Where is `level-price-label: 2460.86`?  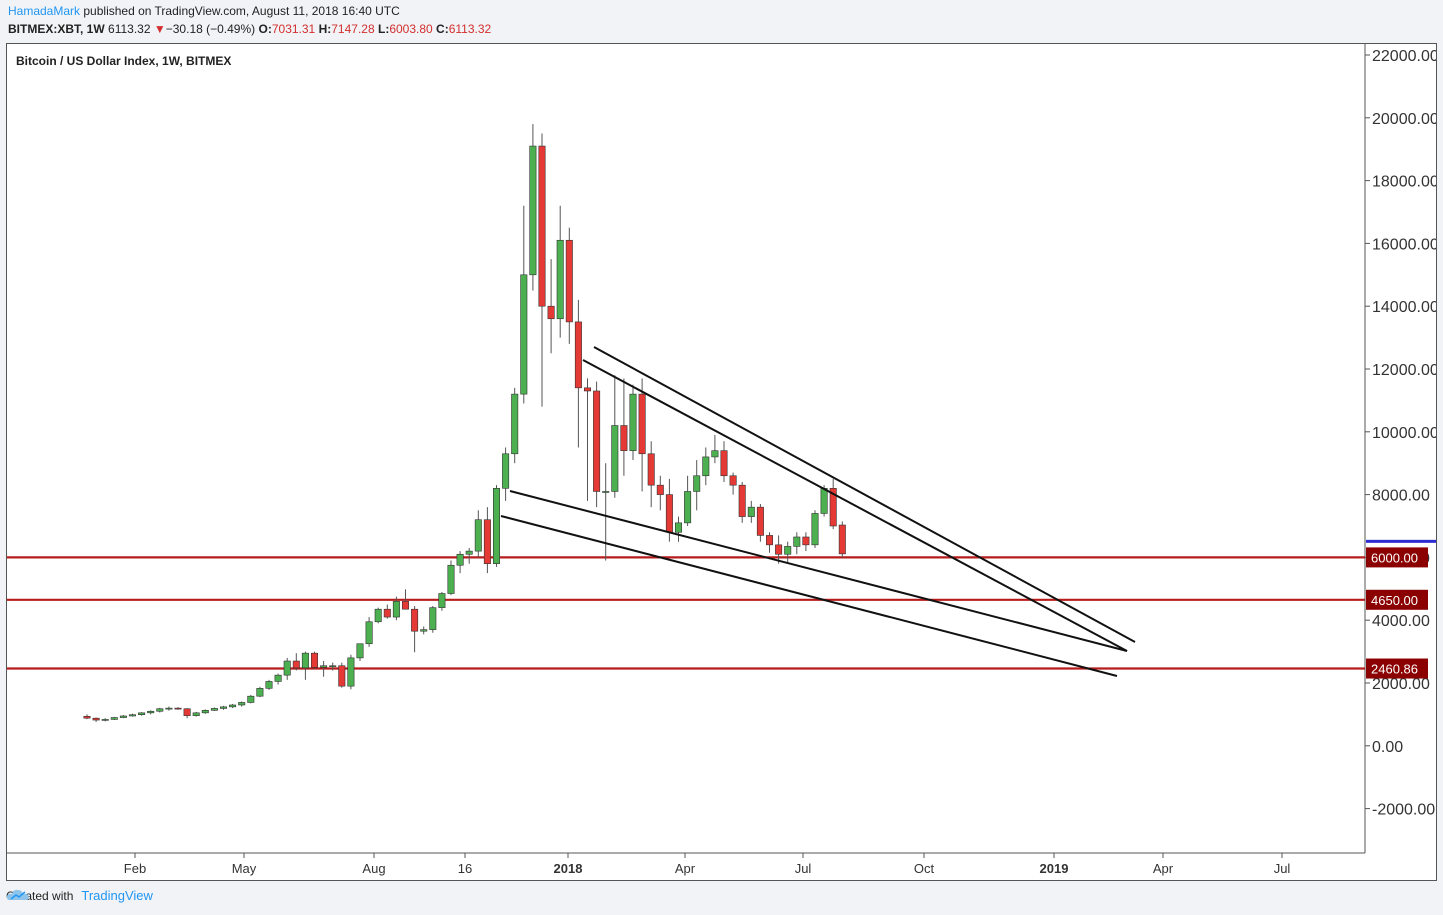
level-price-label: 2460.86 is located at coordinates (1394, 669).